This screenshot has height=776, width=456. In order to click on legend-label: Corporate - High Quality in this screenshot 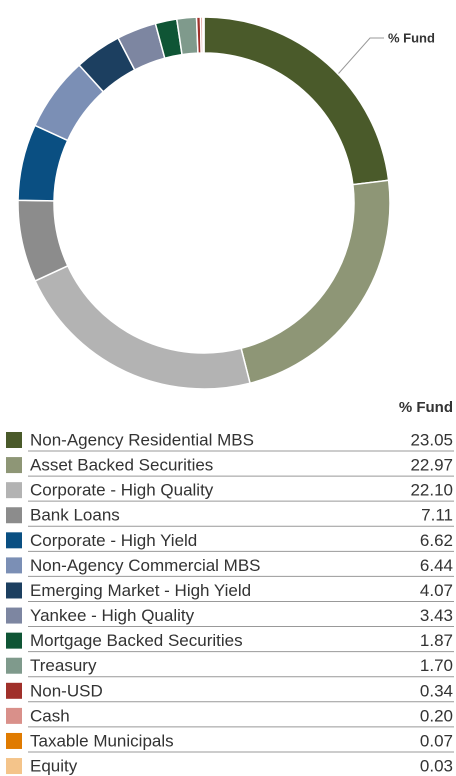, I will do `click(122, 490)`.